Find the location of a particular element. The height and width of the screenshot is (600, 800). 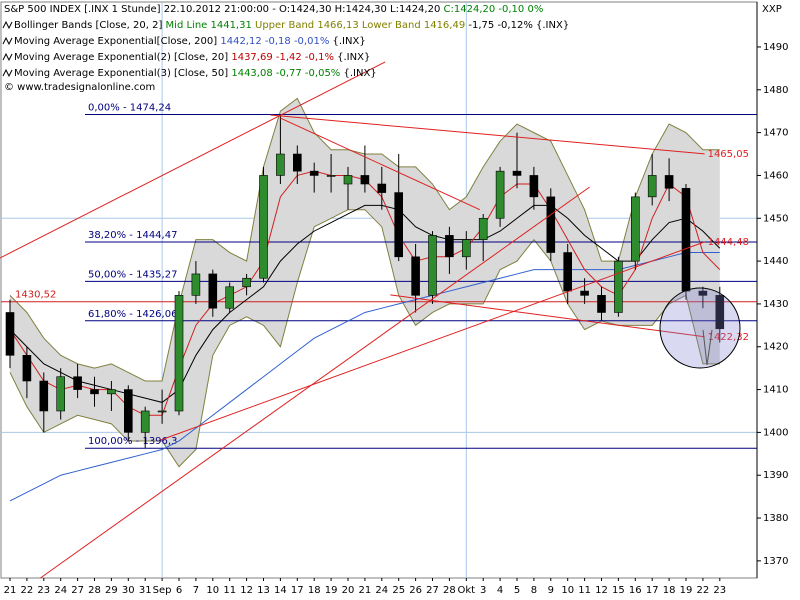

legend-segment: Bollinger Bands [Close, 20, 2] is located at coordinates (90, 25).